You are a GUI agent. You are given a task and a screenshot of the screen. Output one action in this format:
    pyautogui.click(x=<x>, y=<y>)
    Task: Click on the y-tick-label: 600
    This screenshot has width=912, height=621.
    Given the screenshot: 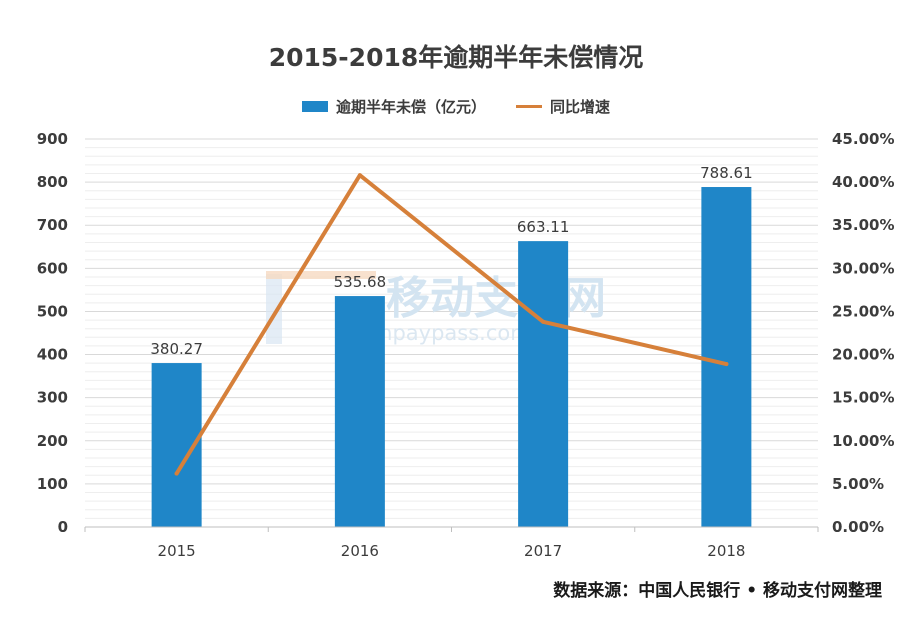 What is the action you would take?
    pyautogui.click(x=52, y=268)
    